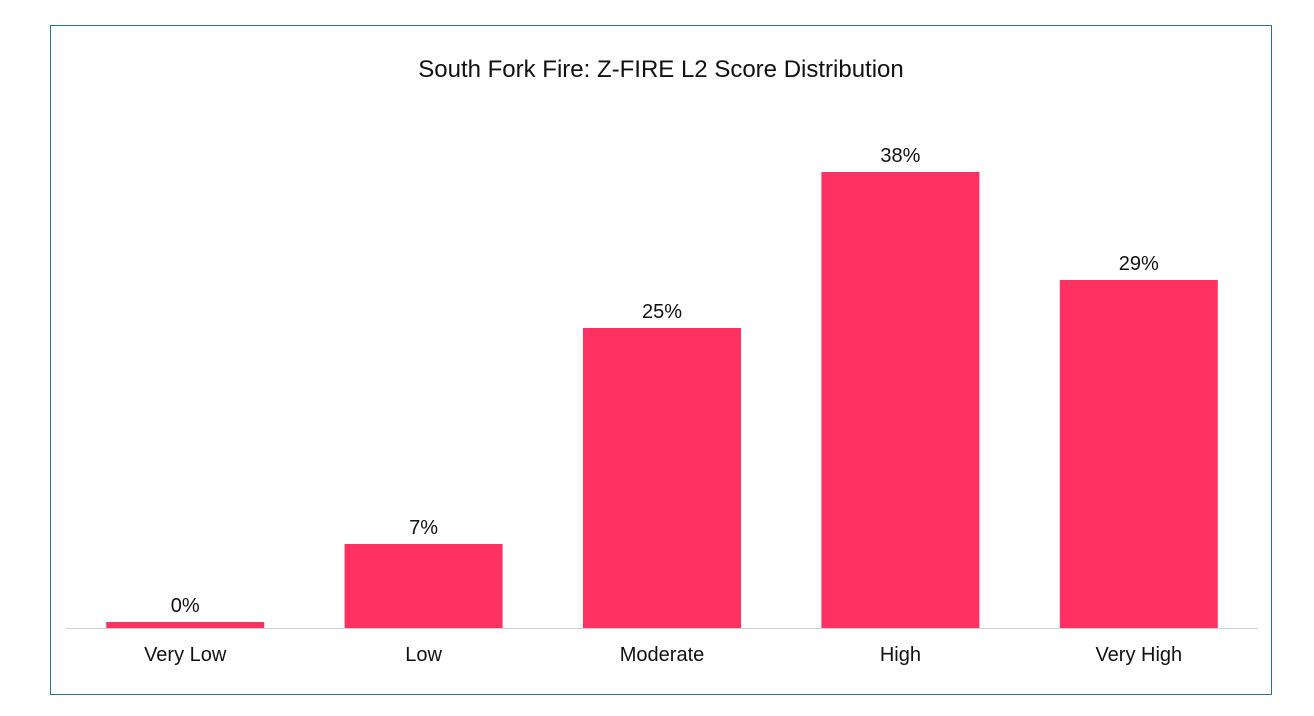 The width and height of the screenshot is (1314, 716). Describe the element at coordinates (423, 655) in the screenshot. I see `x-tick-label-low: Low` at that location.